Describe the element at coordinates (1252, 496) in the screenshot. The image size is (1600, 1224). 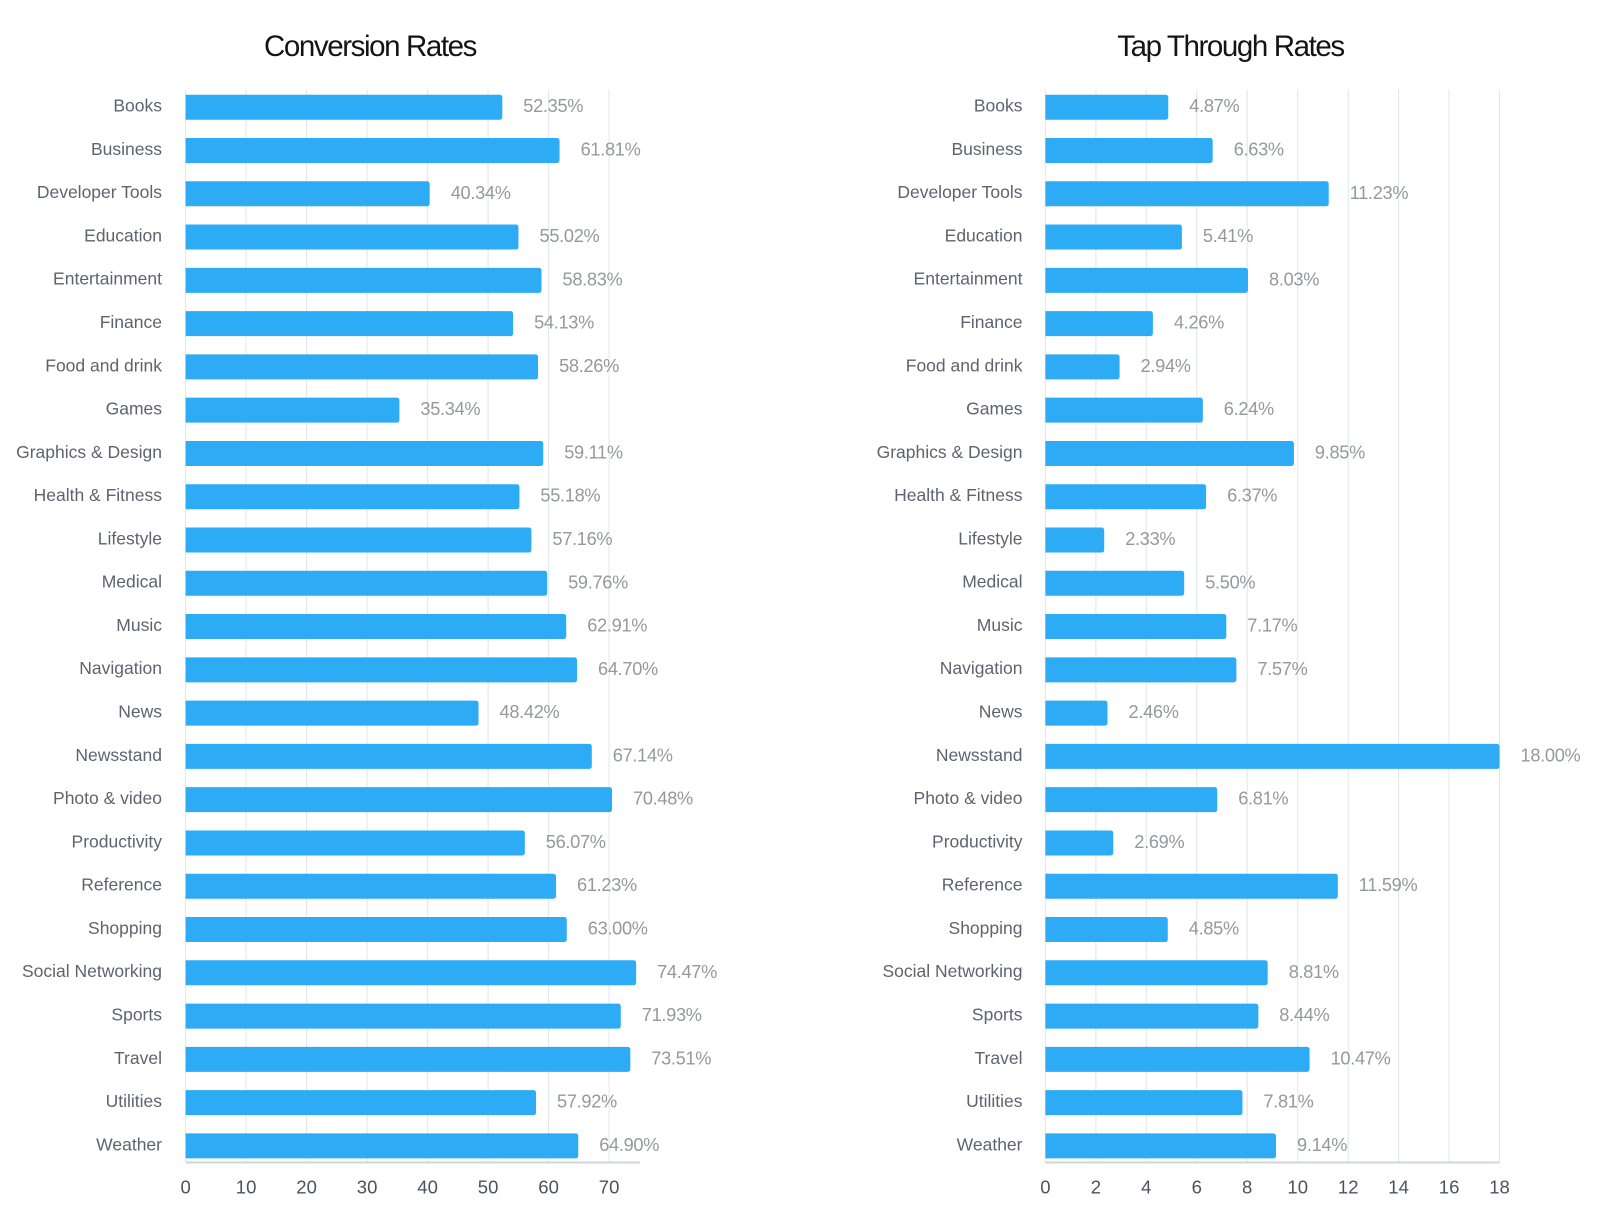
I see `svg-text: 6.37%` at that location.